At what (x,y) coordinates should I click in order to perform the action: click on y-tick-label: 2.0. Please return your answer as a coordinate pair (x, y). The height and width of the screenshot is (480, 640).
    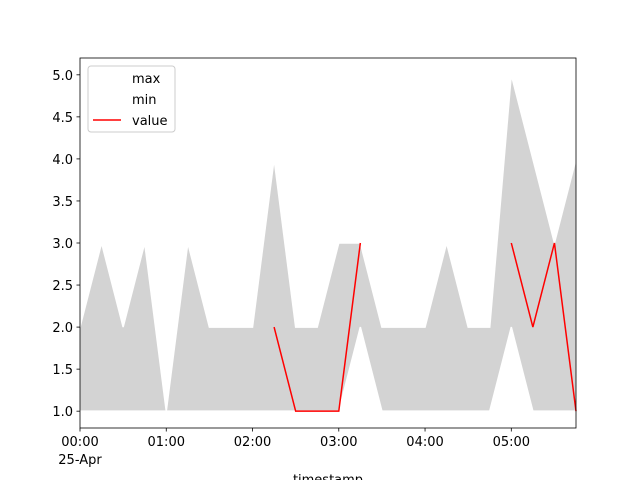
    Looking at the image, I should click on (62, 328).